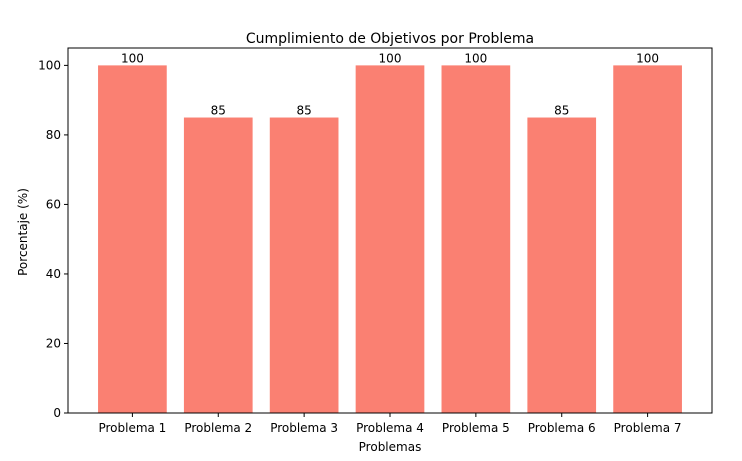 Image resolution: width=742 pixels, height=461 pixels. What do you see at coordinates (23, 232) in the screenshot?
I see `y-axis-title: Porcentaje (%)` at bounding box center [23, 232].